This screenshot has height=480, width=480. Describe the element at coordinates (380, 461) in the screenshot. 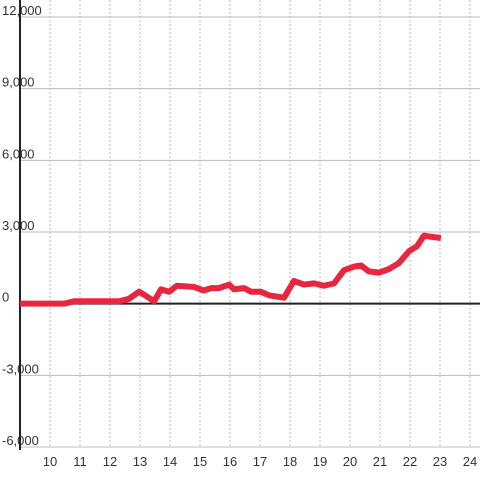

I see `x-tick-label: 21` at that location.